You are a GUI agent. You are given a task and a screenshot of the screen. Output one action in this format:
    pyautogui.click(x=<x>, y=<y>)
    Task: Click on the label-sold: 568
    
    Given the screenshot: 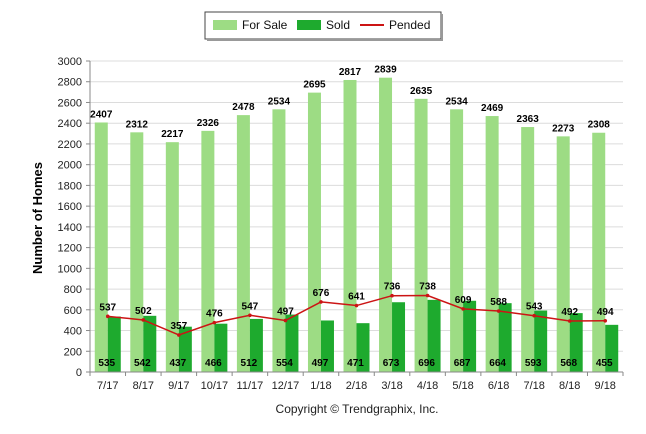 What is the action you would take?
    pyautogui.click(x=568, y=363)
    